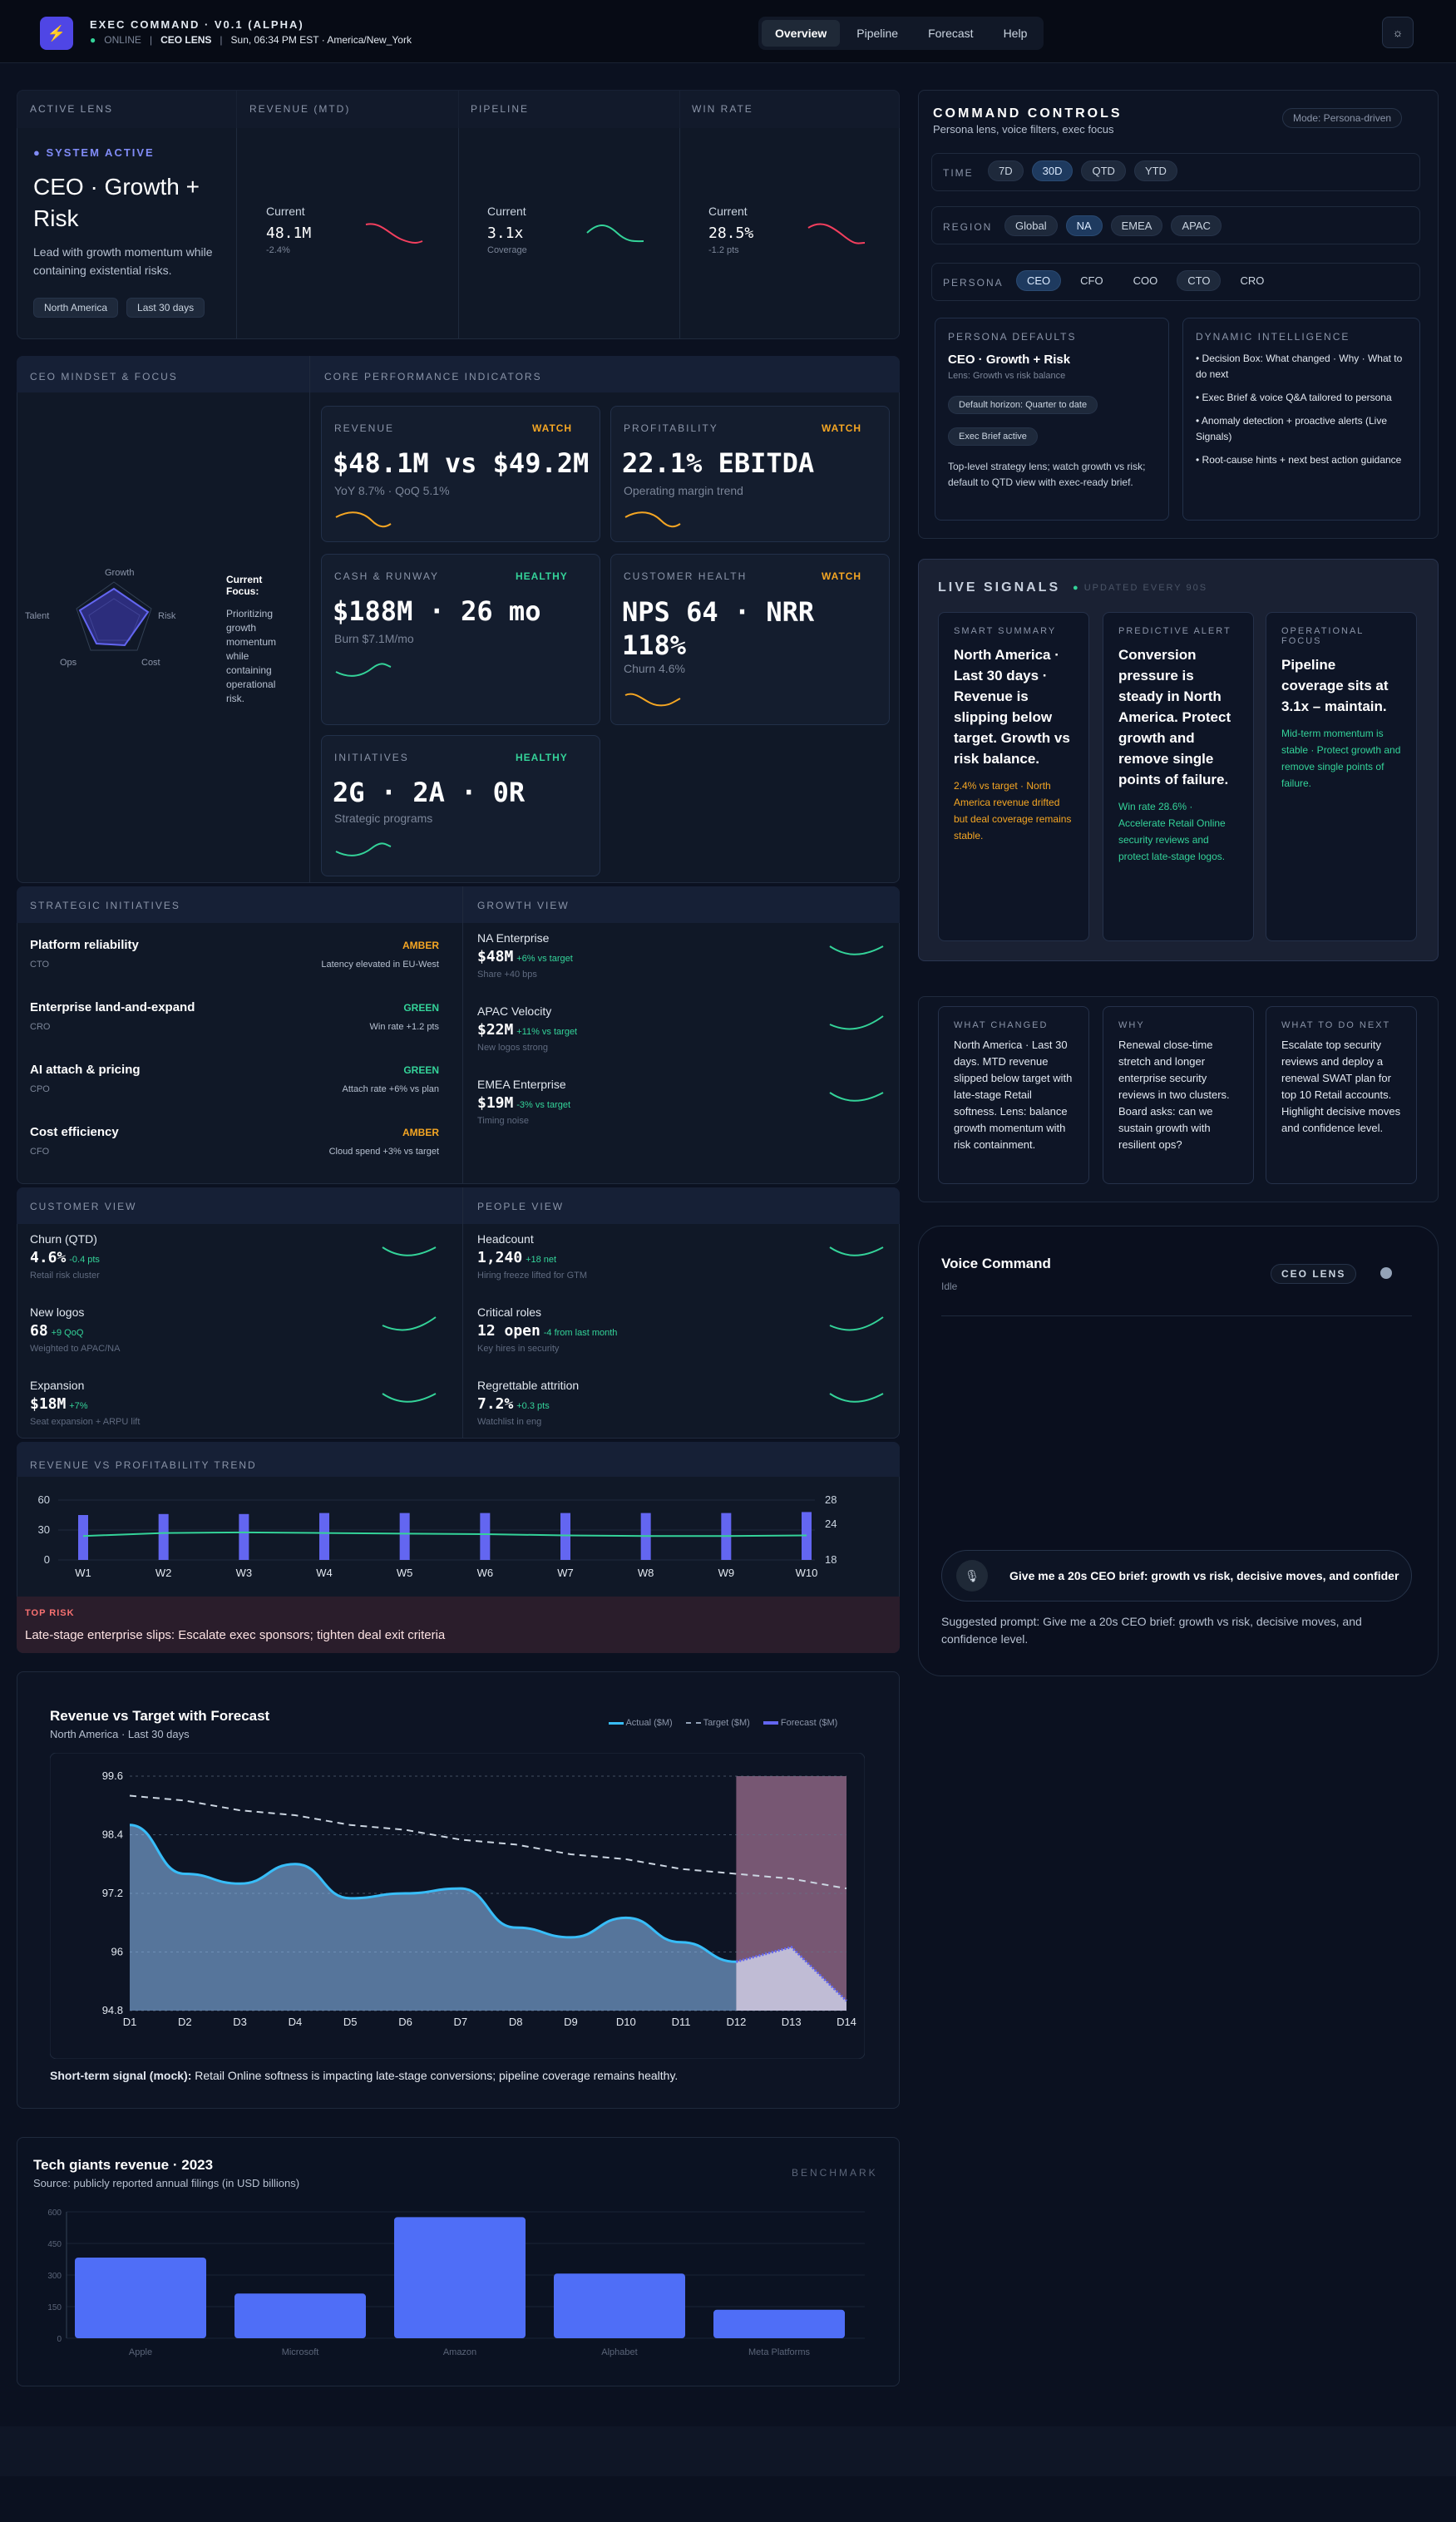 The image size is (1456, 2522). Describe the element at coordinates (1009, 360) in the screenshot. I see `persona-defaults-title: CEO · Growth + Risk` at that location.